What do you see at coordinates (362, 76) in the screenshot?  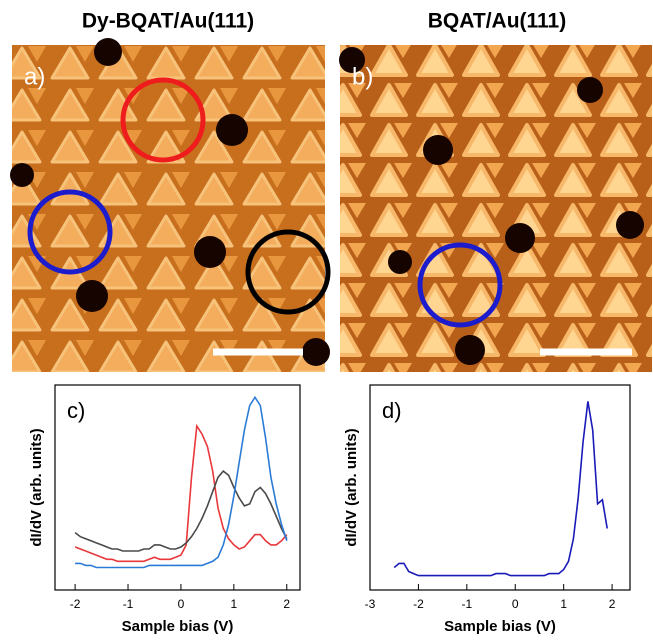 I see `panel-label: b)` at bounding box center [362, 76].